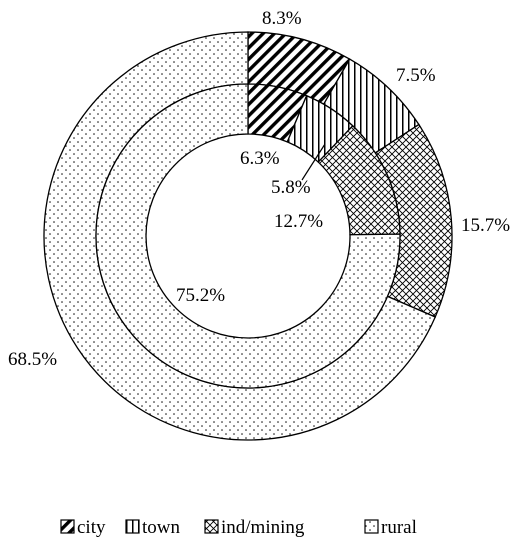 The height and width of the screenshot is (550, 531). What do you see at coordinates (298, 221) in the screenshot?
I see `label-inner-ind-mining: 12.7%` at bounding box center [298, 221].